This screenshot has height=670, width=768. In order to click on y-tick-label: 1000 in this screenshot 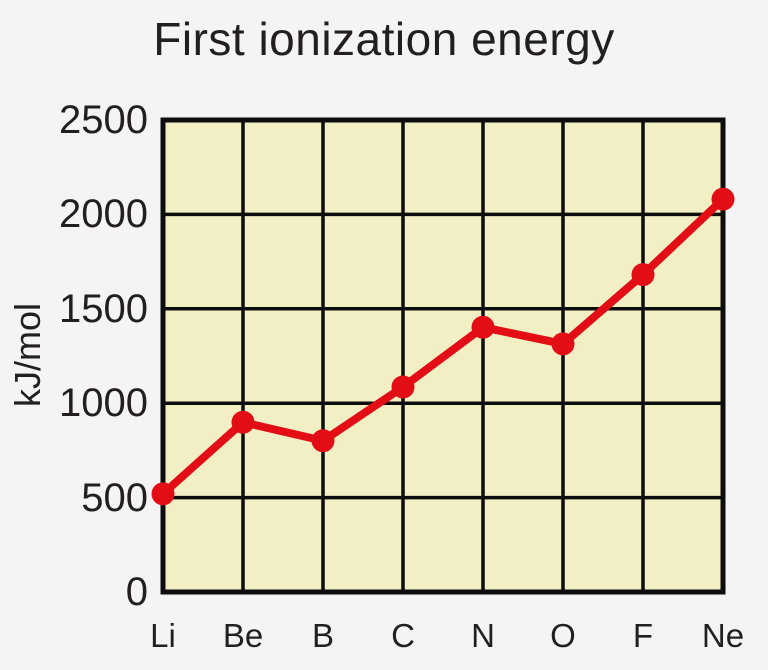, I will do `click(103, 403)`.